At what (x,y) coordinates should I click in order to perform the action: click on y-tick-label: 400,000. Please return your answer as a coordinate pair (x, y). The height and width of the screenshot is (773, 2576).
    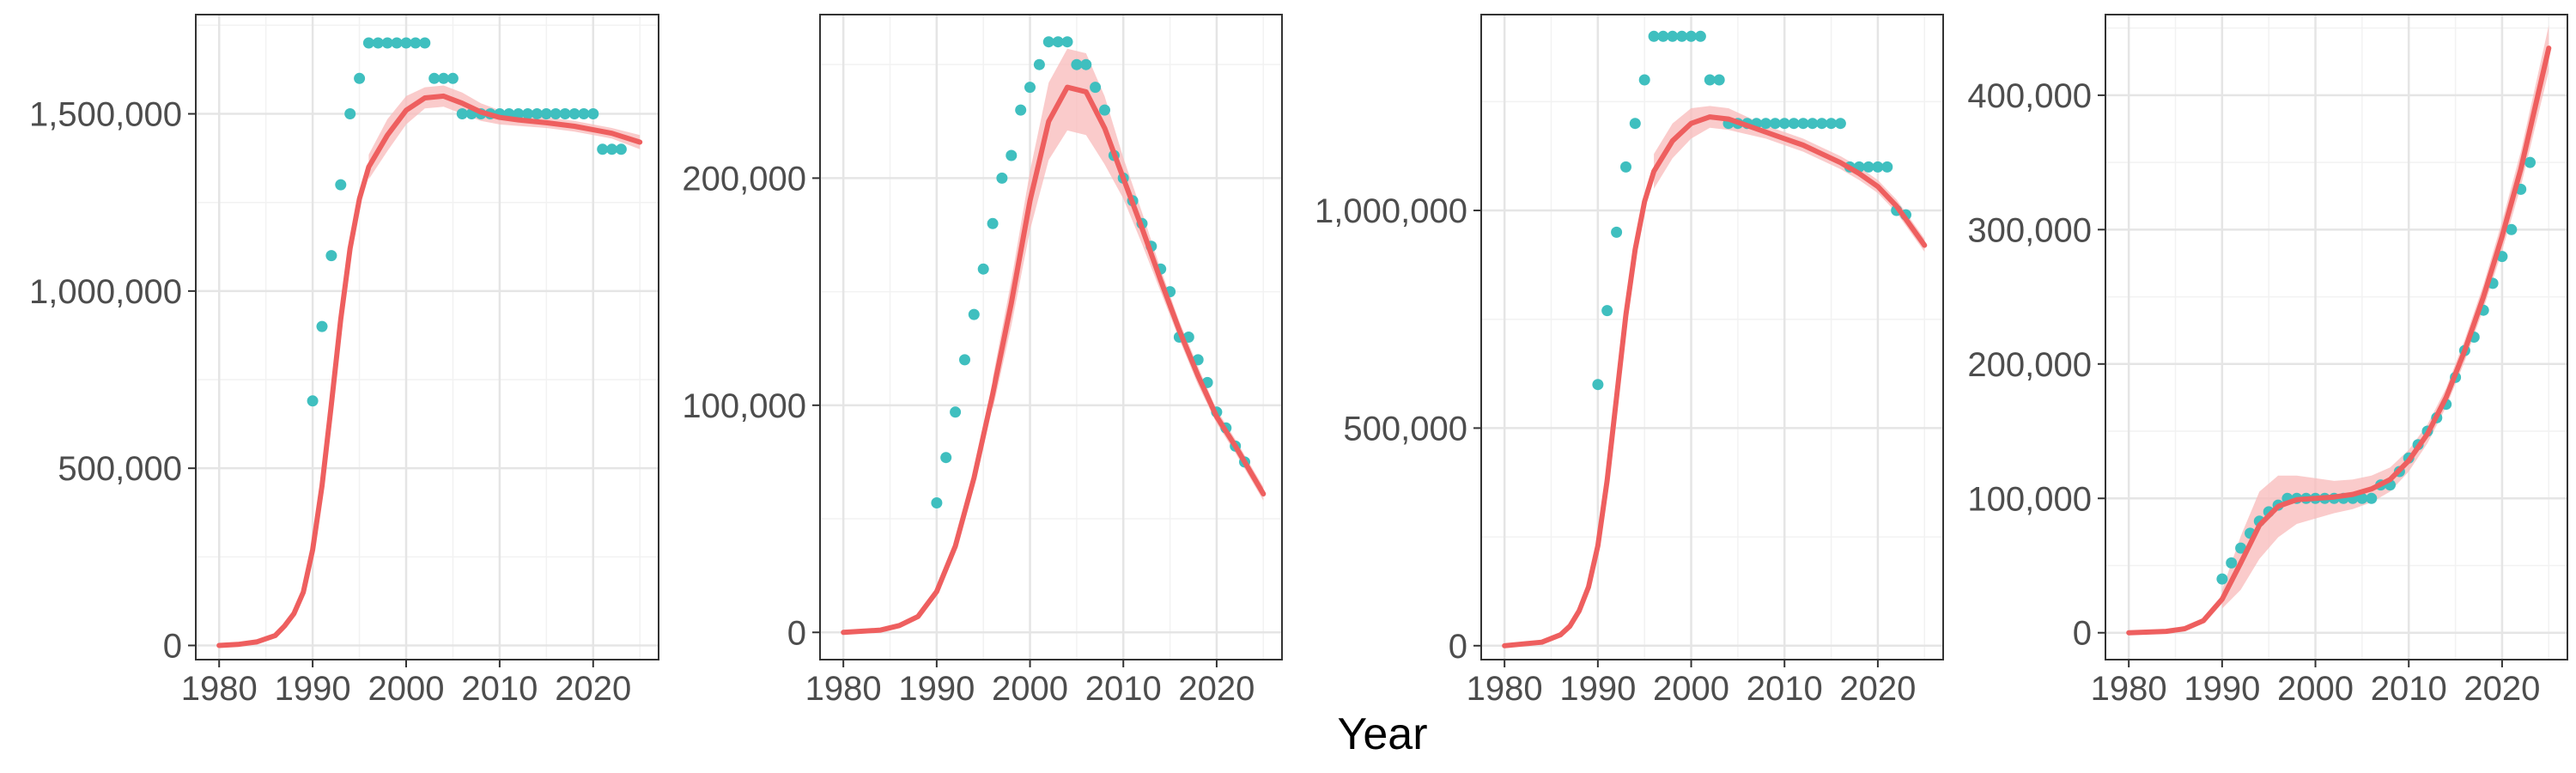
    Looking at the image, I should click on (2029, 96).